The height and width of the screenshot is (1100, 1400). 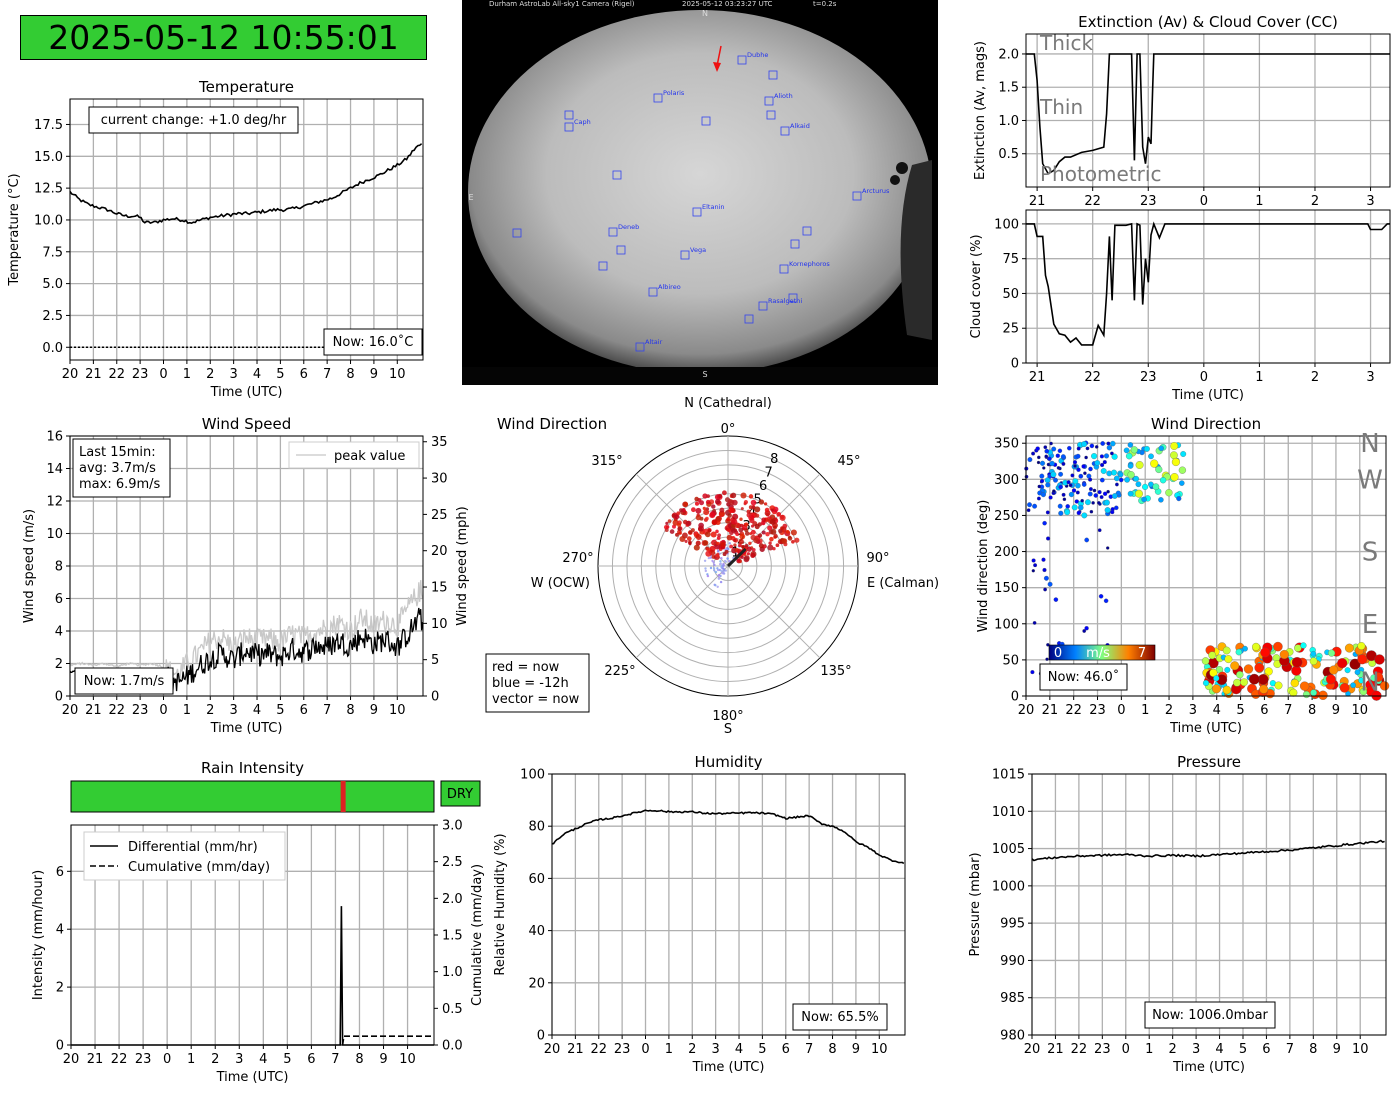 I want to click on radial-tick-label: 8, so click(x=774, y=459).